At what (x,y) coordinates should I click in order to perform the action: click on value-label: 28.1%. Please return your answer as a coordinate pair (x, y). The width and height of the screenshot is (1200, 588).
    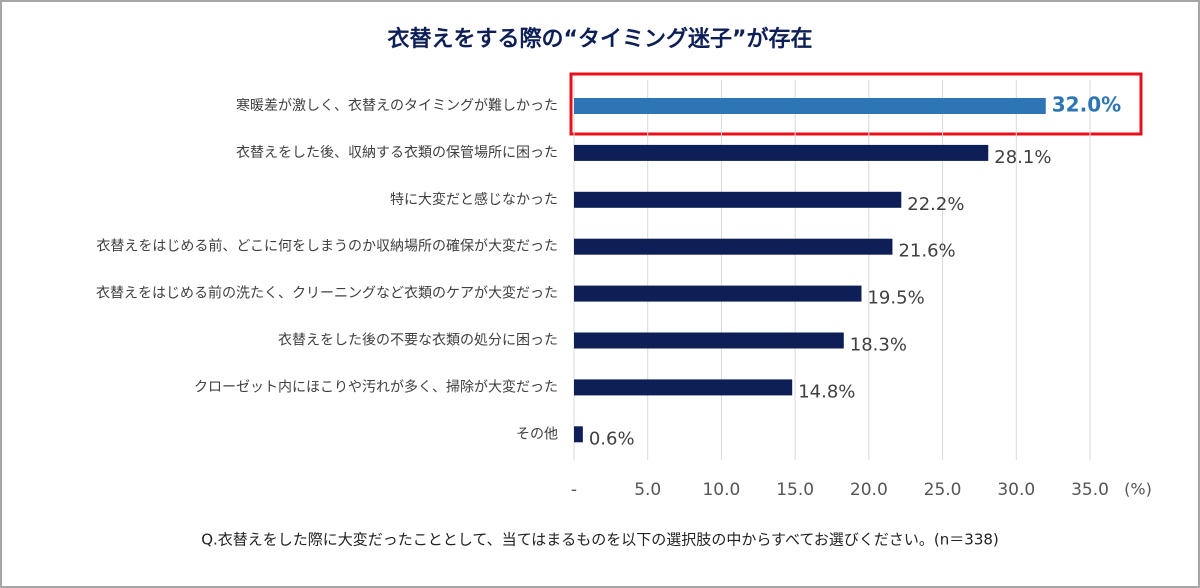
    Looking at the image, I should click on (1022, 157).